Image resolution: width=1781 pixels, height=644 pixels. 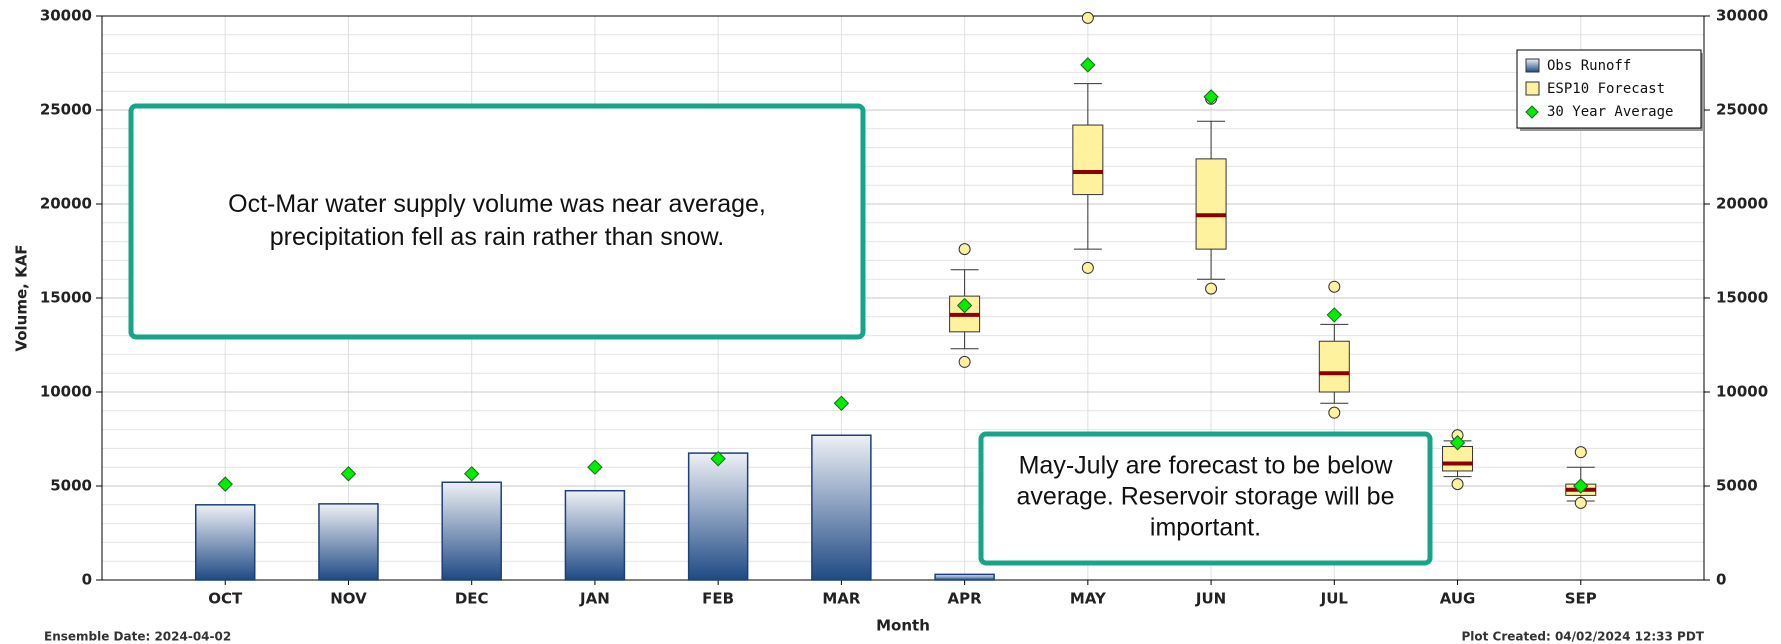 What do you see at coordinates (87, 580) in the screenshot?
I see `y-tick-label: 0` at bounding box center [87, 580].